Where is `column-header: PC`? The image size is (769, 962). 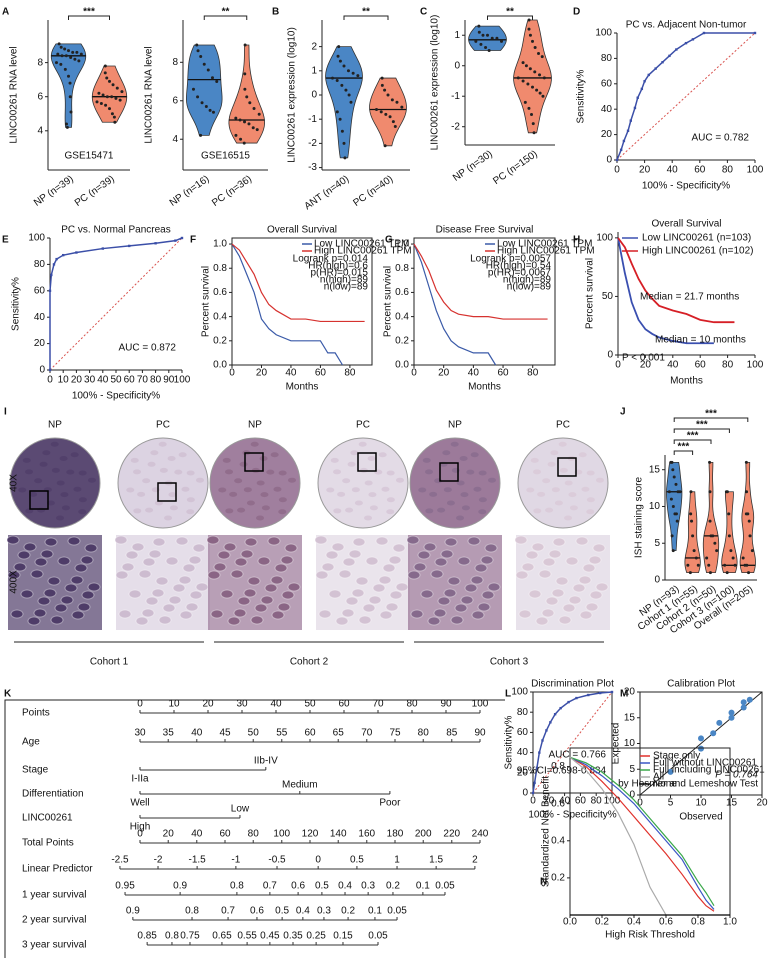
column-header: PC is located at coordinates (163, 425).